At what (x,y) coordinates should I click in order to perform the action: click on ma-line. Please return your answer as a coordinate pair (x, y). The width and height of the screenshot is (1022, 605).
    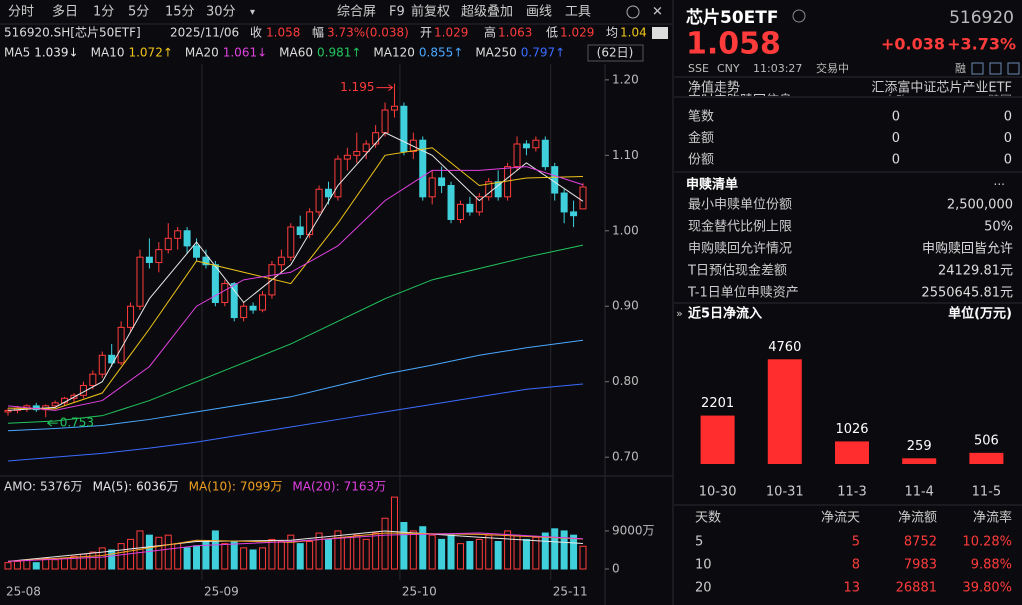
    Looking at the image, I should click on (295, 422).